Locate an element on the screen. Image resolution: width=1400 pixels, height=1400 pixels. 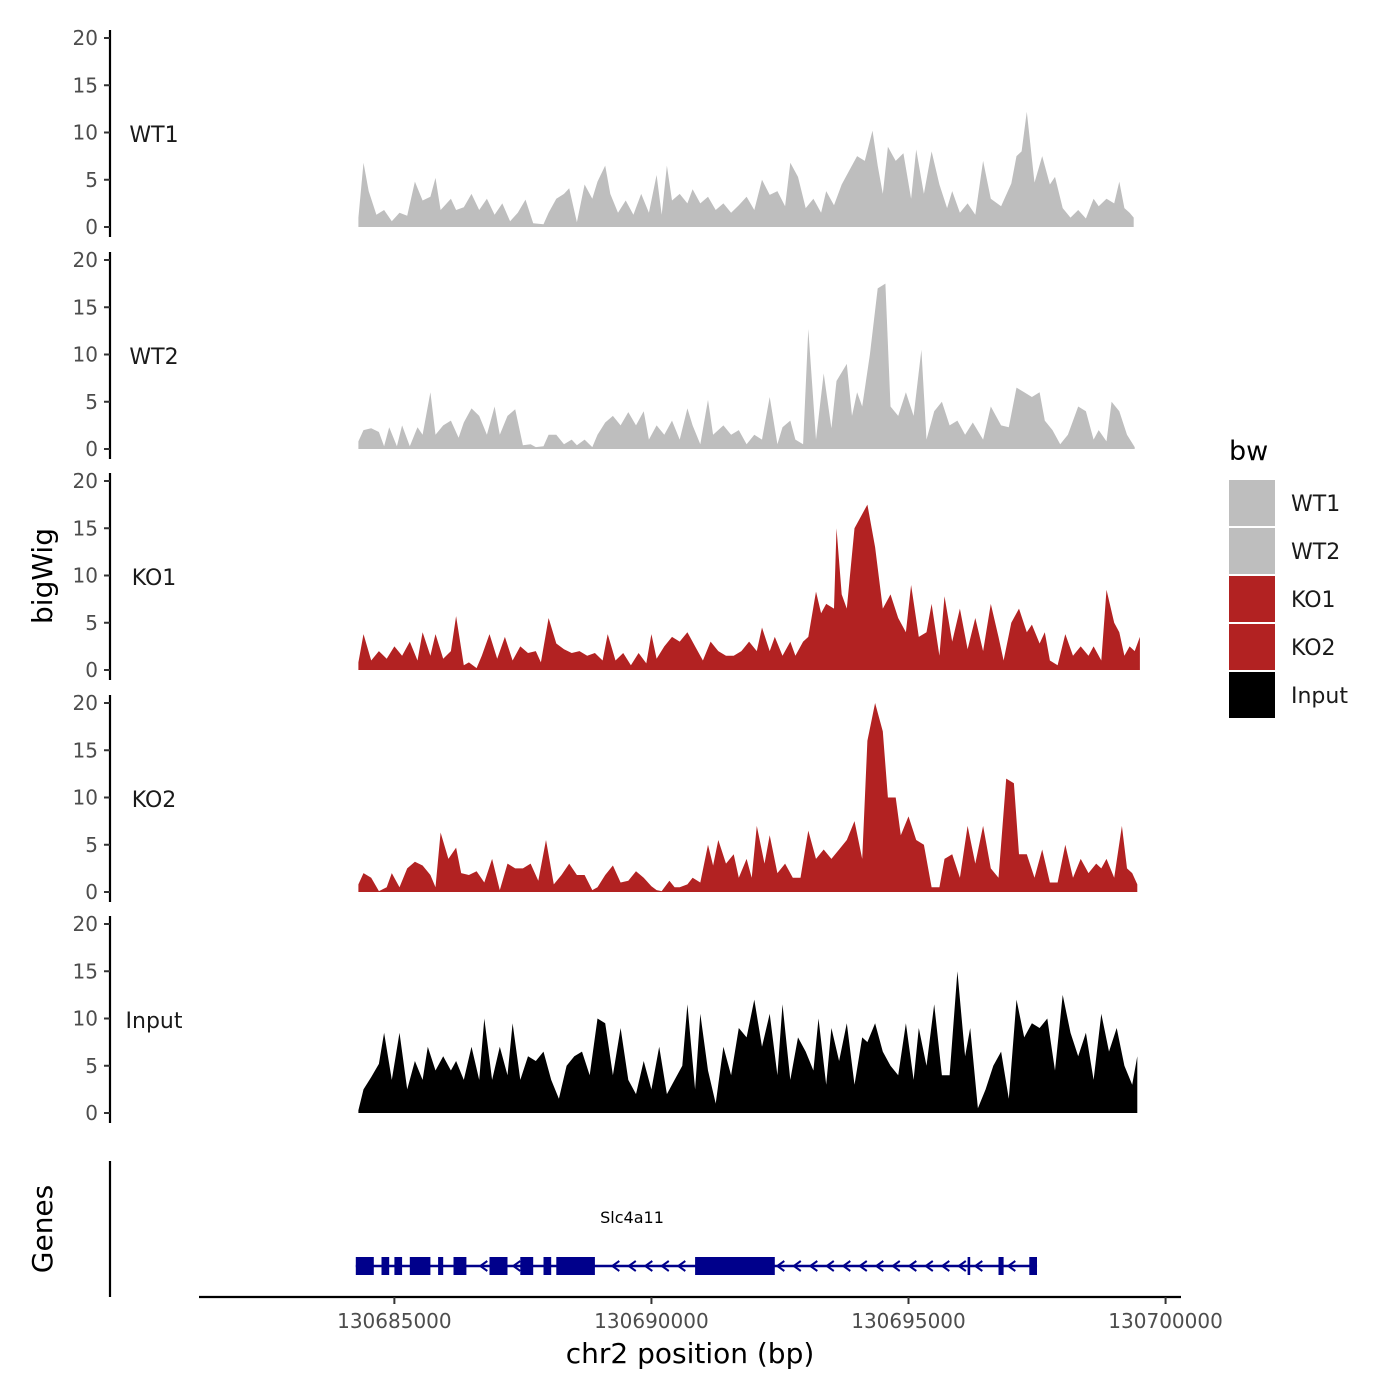
gene-model: Slc4a11 is located at coordinates (696, 1241).